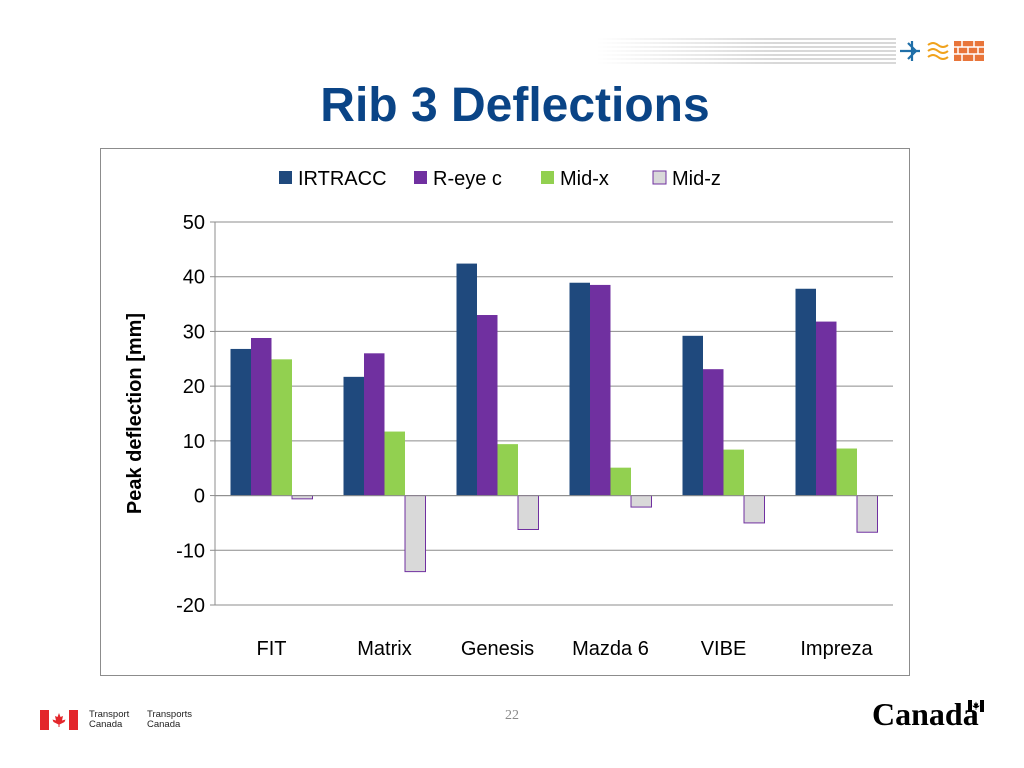 The image size is (1024, 768). Describe the element at coordinates (846, 472) in the screenshot. I see `bar-mid-x-impreza` at that location.